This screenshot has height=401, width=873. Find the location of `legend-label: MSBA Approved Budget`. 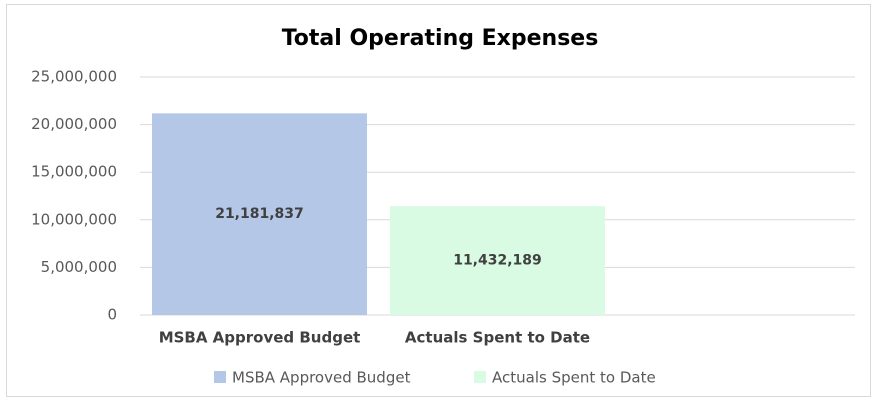

legend-label: MSBA Approved Budget is located at coordinates (321, 378).